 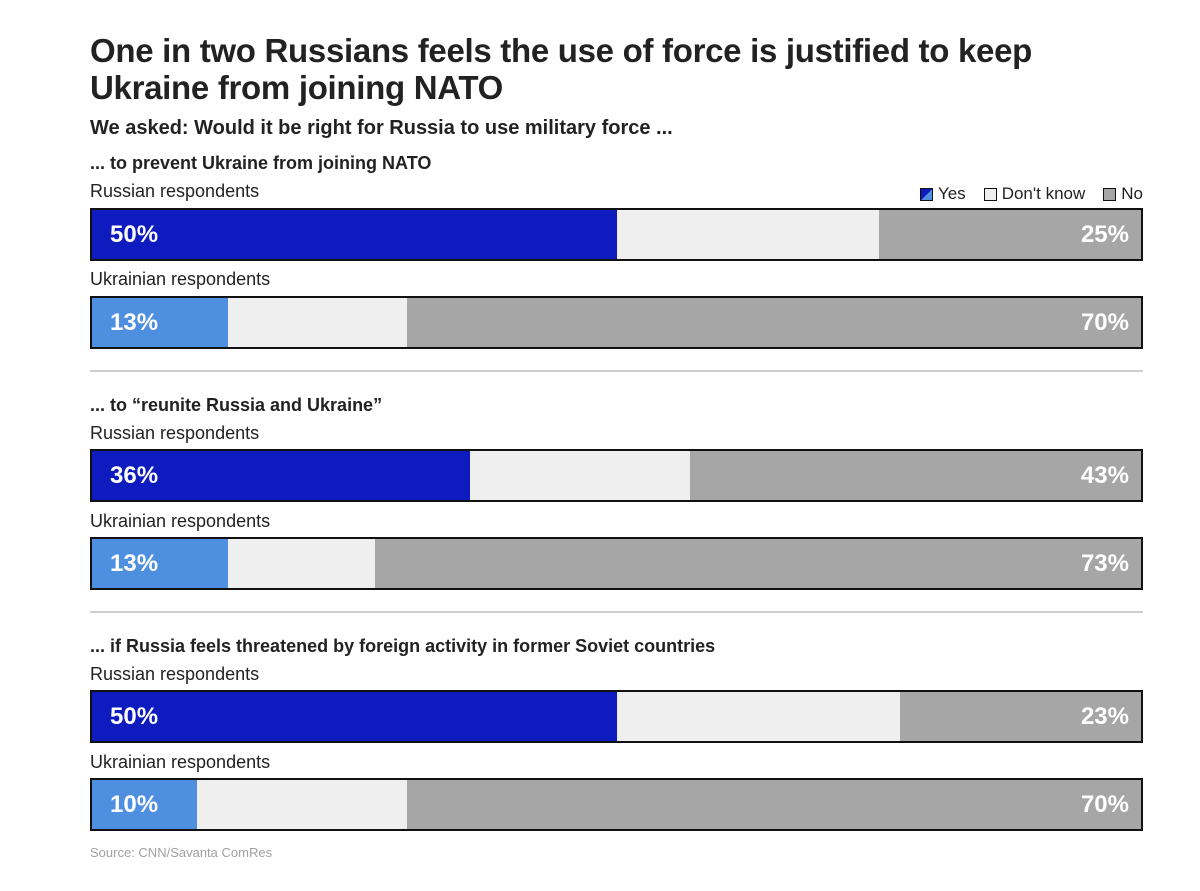 I want to click on legend-dont-know: Don't know, so click(x=1034, y=194).